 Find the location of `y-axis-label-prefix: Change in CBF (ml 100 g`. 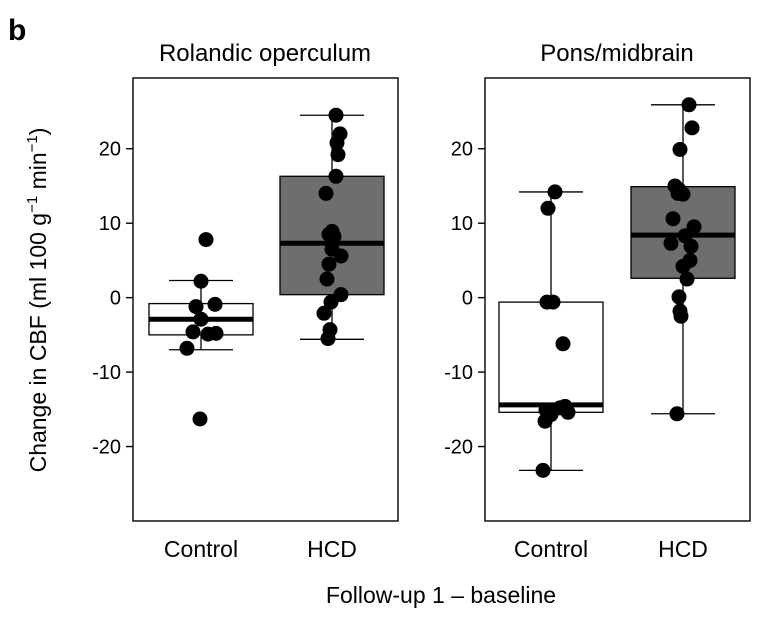

y-axis-label-prefix: Change in CBF (ml 100 g is located at coordinates (38, 343).